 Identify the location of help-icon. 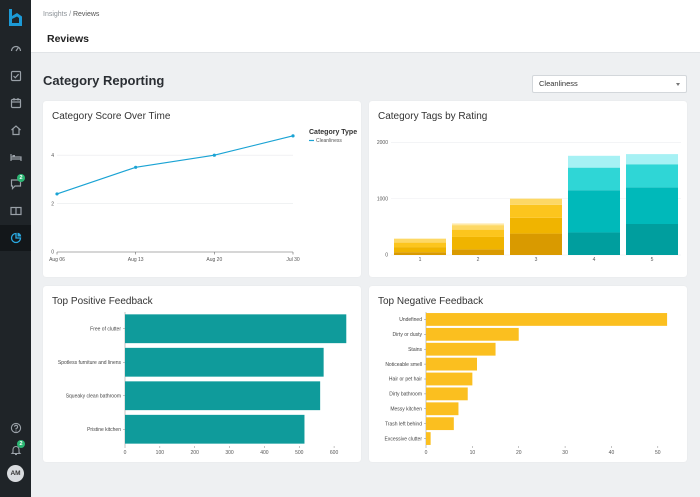
(15, 428).